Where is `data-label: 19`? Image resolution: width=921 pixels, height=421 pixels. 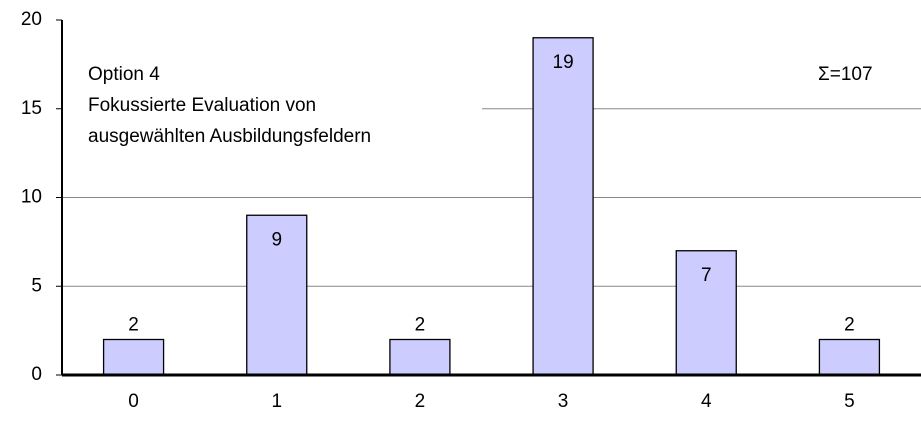 data-label: 19 is located at coordinates (563, 62).